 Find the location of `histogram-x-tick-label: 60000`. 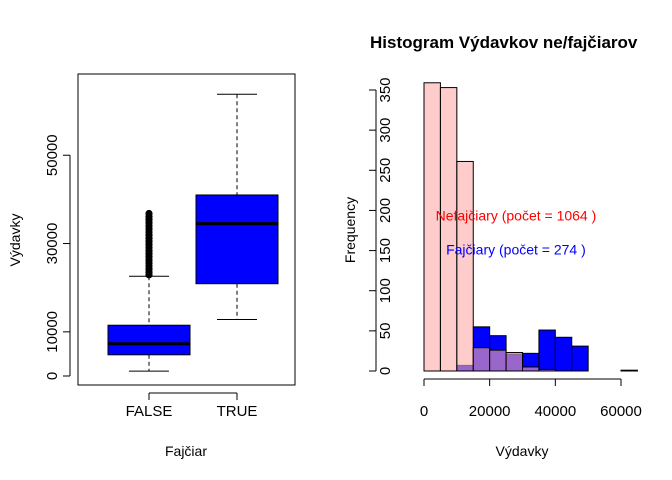

histogram-x-tick-label: 60000 is located at coordinates (621, 411).